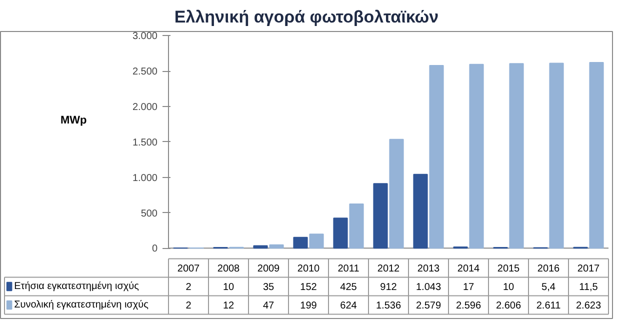 The width and height of the screenshot is (617, 321). What do you see at coordinates (145, 36) in the screenshot?
I see `y-tick-label: 3.000` at bounding box center [145, 36].